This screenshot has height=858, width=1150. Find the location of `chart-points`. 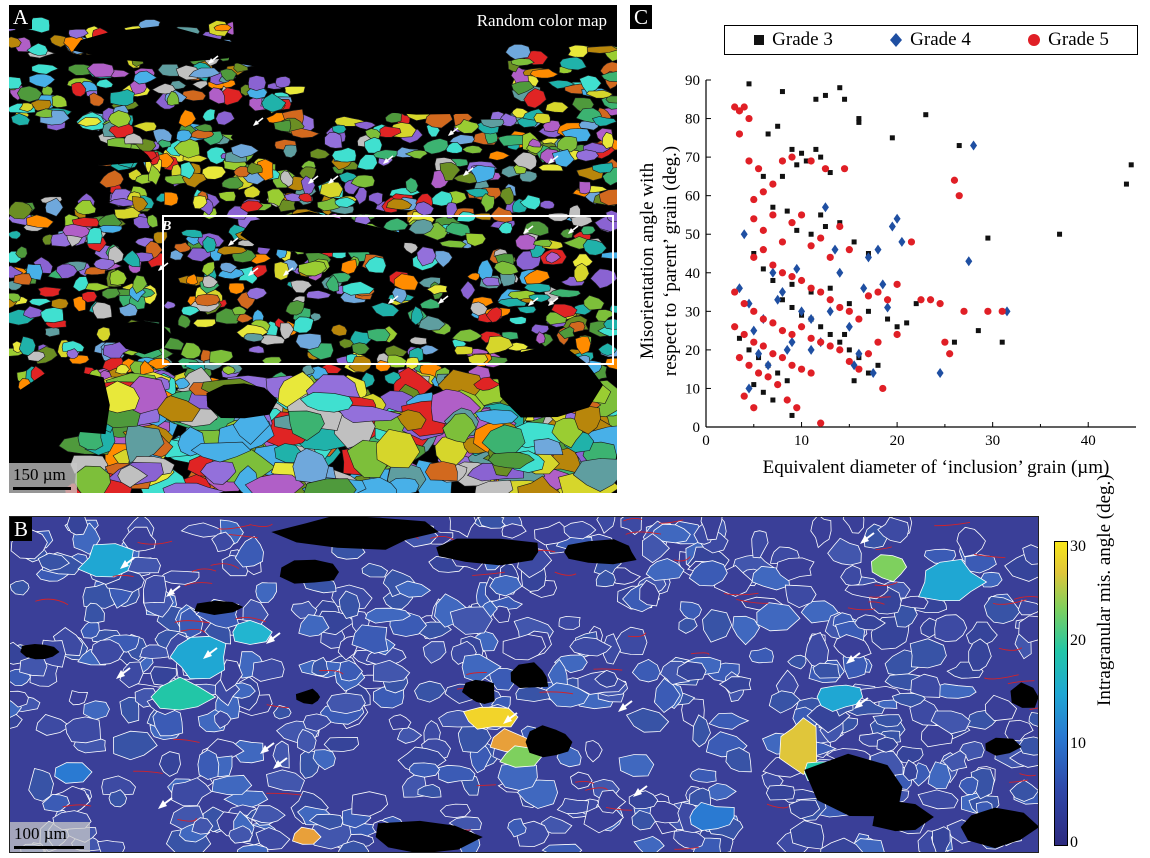

chart-points is located at coordinates (932, 254).